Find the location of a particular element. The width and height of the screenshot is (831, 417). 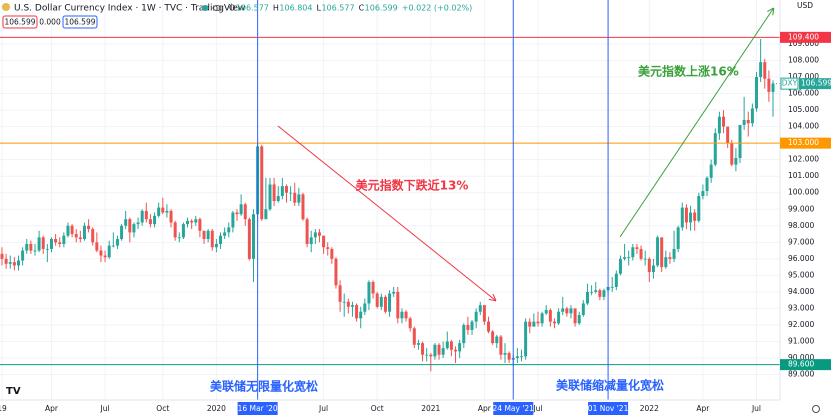

currency: USD is located at coordinates (805, 5).